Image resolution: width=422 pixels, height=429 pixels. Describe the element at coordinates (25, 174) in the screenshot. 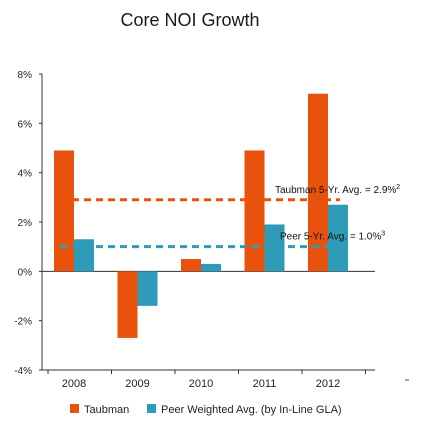

I see `y-tick-label: 4%` at that location.